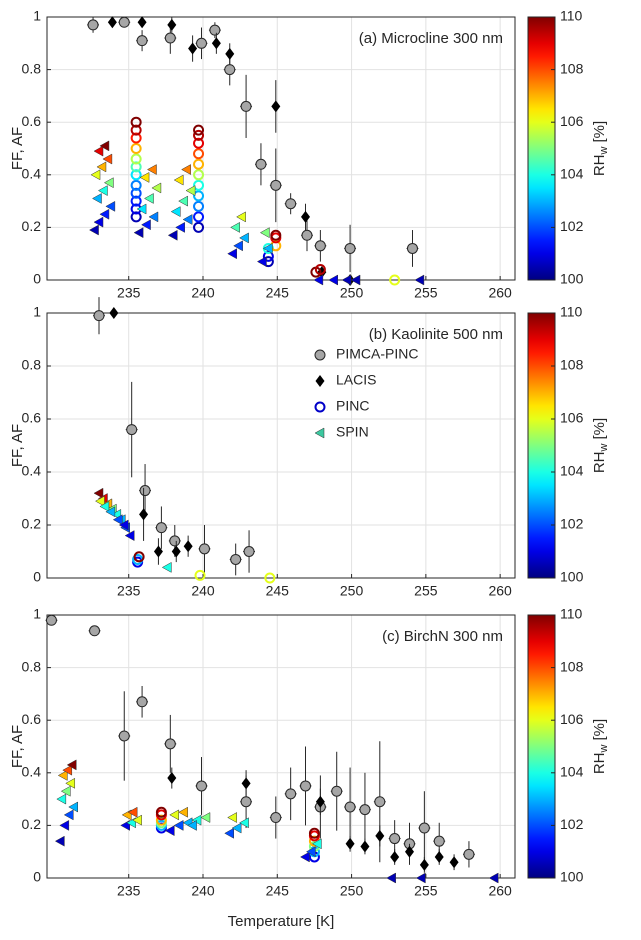  I want to click on panel-annotation: (c) BirchN 300 nm, so click(442, 636).